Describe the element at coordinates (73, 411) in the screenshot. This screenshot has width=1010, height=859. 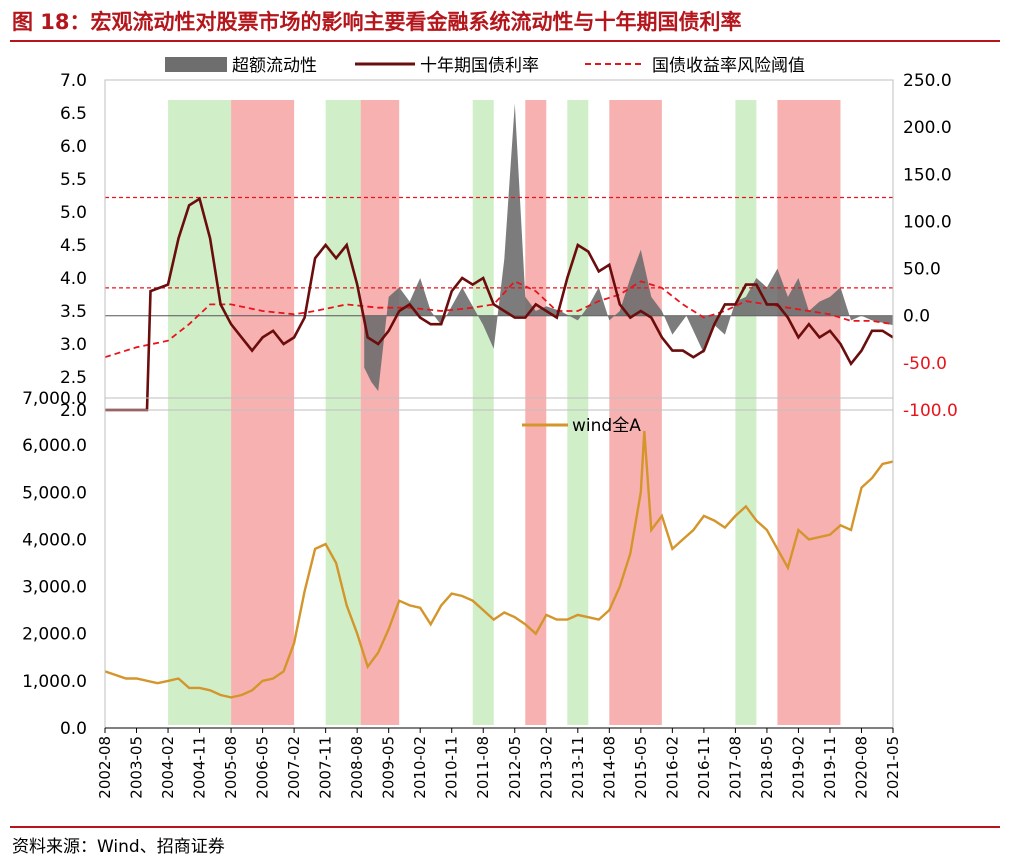
I see `top-left-tick-label: 2.0` at that location.